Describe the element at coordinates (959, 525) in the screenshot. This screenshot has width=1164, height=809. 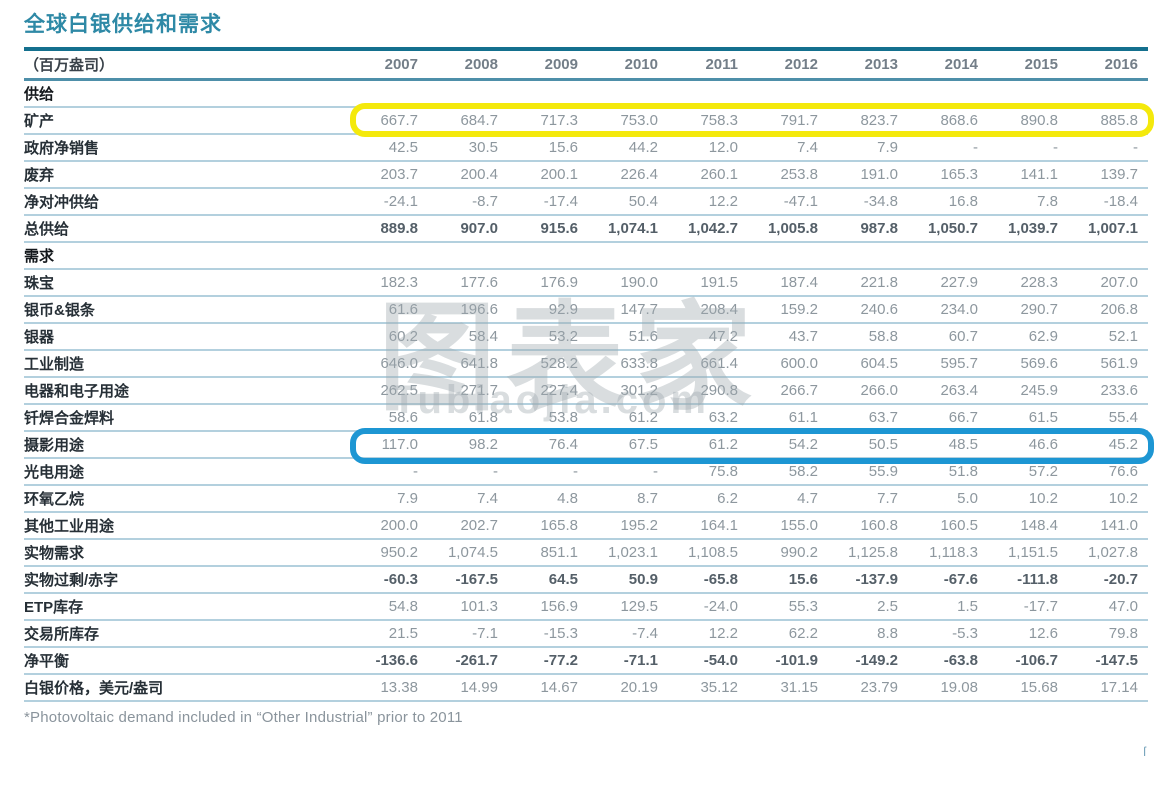
I see `cell-value: 160.5` at that location.